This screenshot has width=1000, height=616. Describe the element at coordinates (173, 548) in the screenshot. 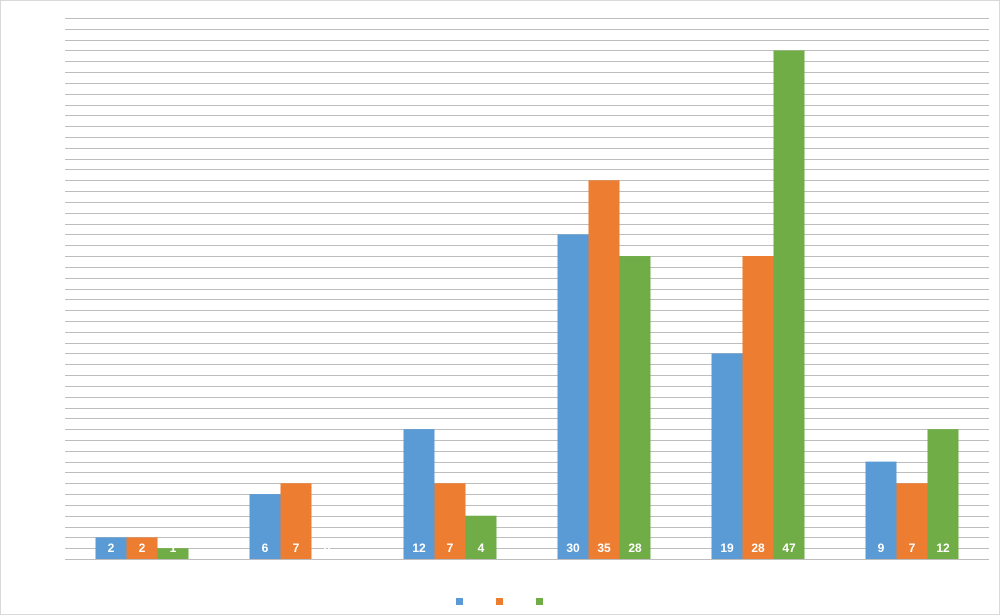

I see `data-label: 1` at that location.